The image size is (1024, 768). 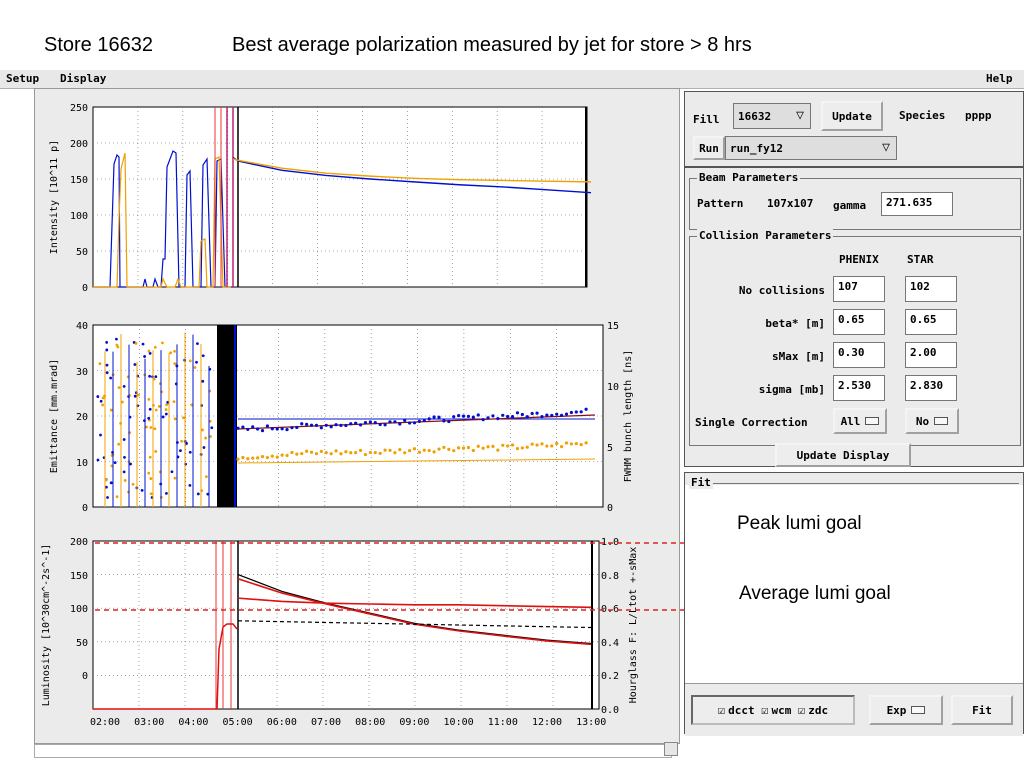 I want to click on fit-button: Fit, so click(x=982, y=710).